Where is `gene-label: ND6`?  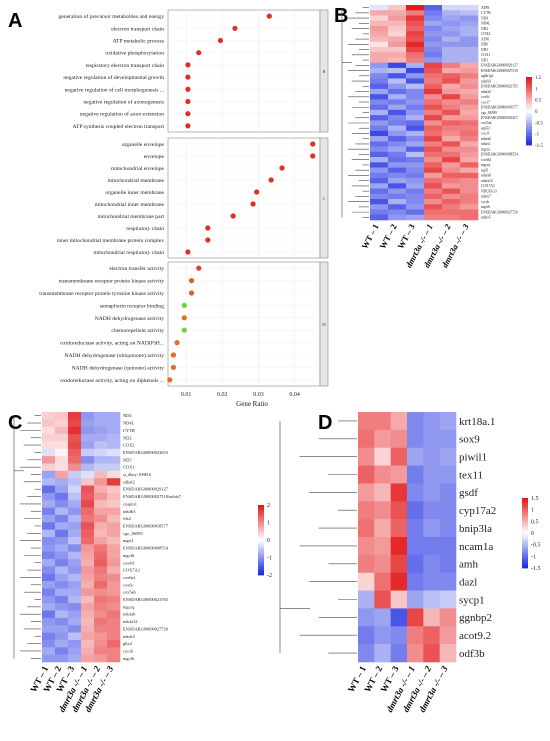 gene-label: ND6 is located at coordinates (484, 45).